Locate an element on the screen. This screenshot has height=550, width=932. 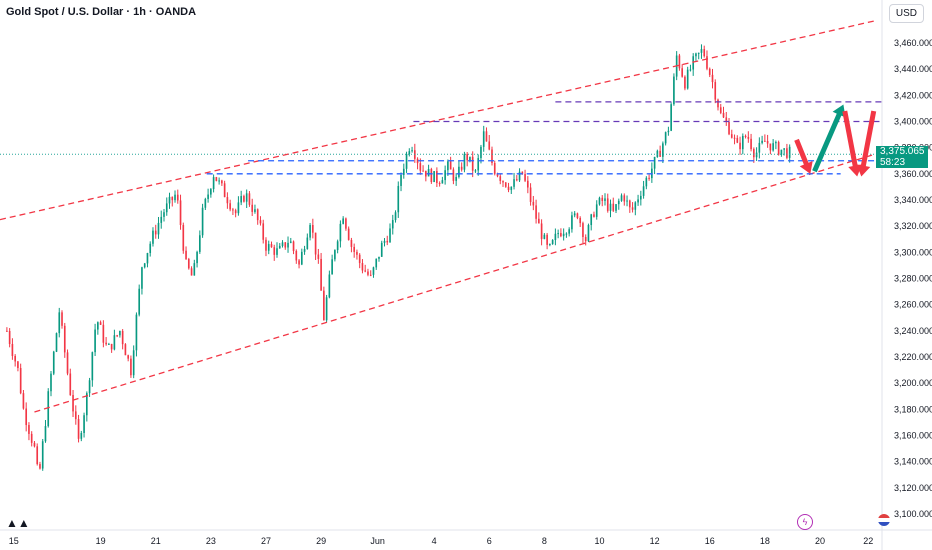
y-tick-label: 3,200.000 is located at coordinates (913, 383).